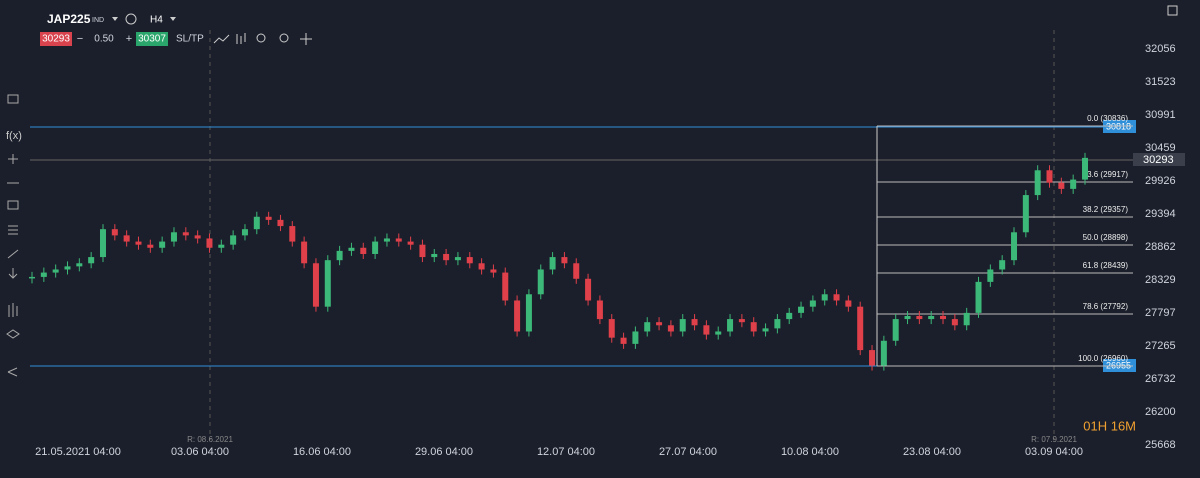 Image resolution: width=1200 pixels, height=478 pixels. What do you see at coordinates (261, 38) in the screenshot?
I see `zoom-out-icon` at bounding box center [261, 38].